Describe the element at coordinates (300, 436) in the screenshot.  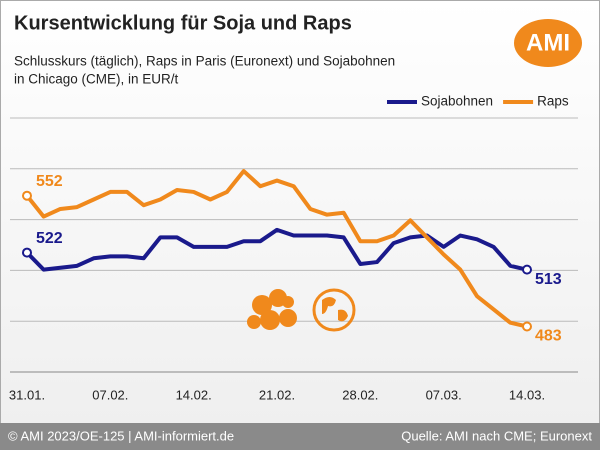
I see `footer-bar` at that location.